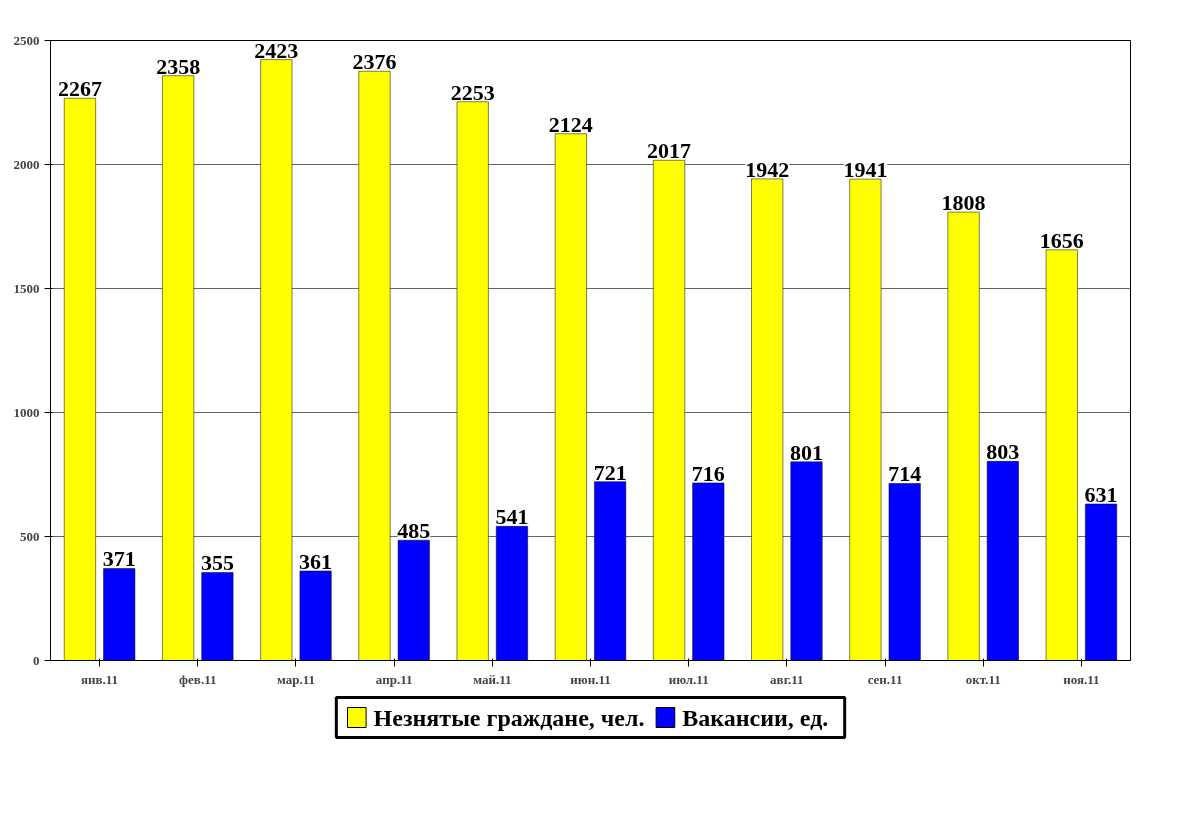  Describe the element at coordinates (394, 679) in the screenshot. I see `x-tick-label: апр.11` at that location.